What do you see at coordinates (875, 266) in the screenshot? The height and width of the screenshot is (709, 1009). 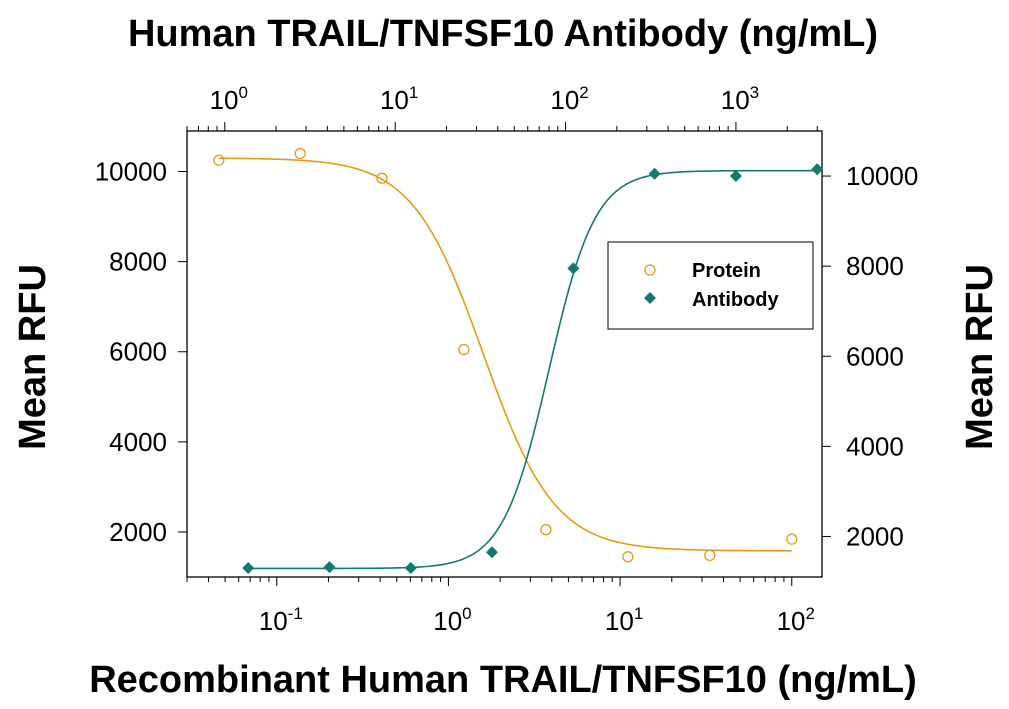 I see `y-right-tick-label: 8000` at bounding box center [875, 266].